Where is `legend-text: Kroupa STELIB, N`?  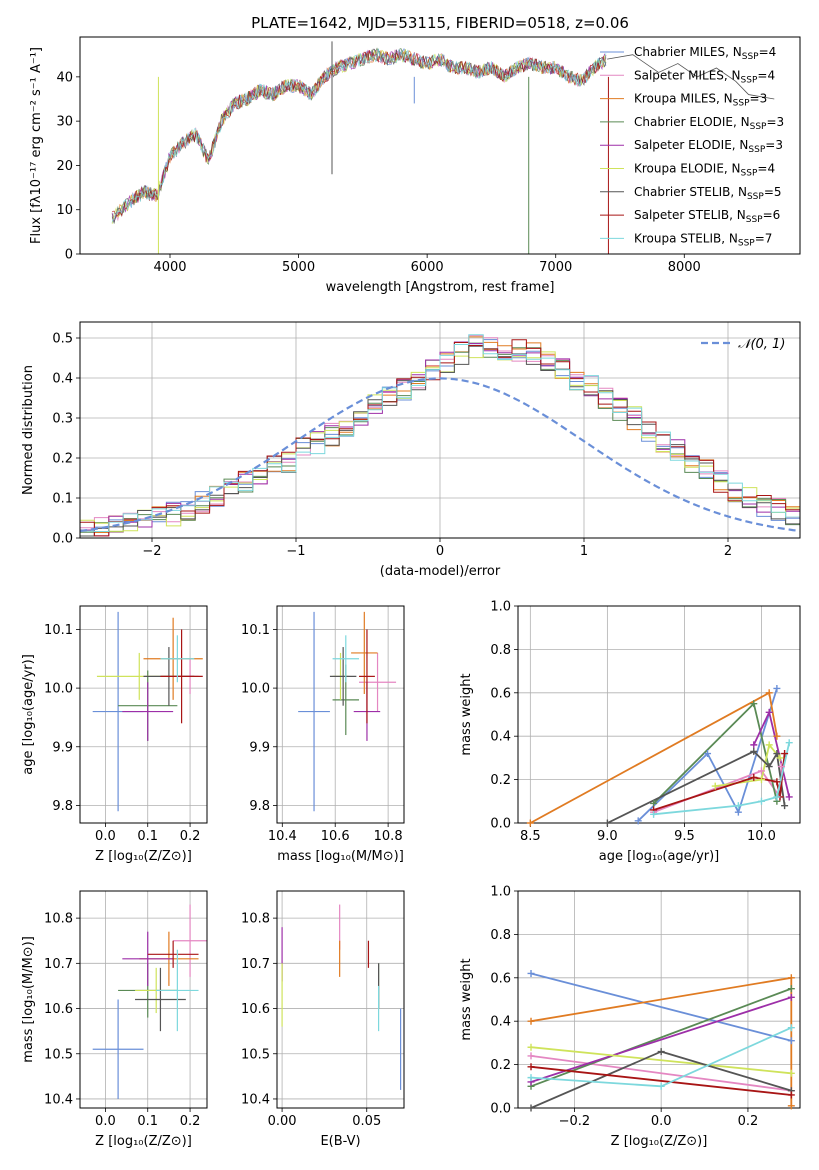 legend-text: Kroupa STELIB, N is located at coordinates (686, 238).